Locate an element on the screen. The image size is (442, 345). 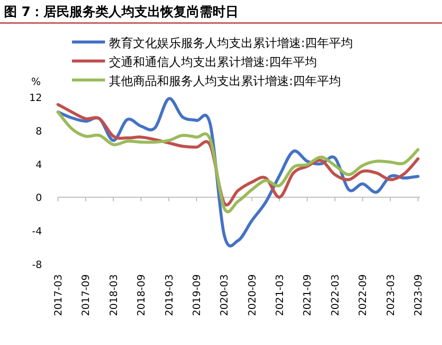
x-tick-label: 2017-09 is located at coordinates (86, 295).